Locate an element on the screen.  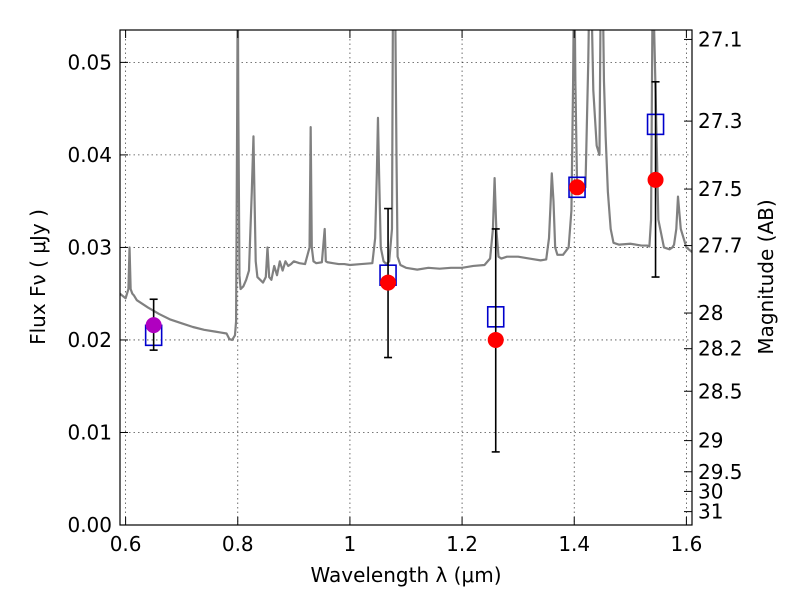
x-axis-label: Wavelength λ (μm) is located at coordinates (405, 575).